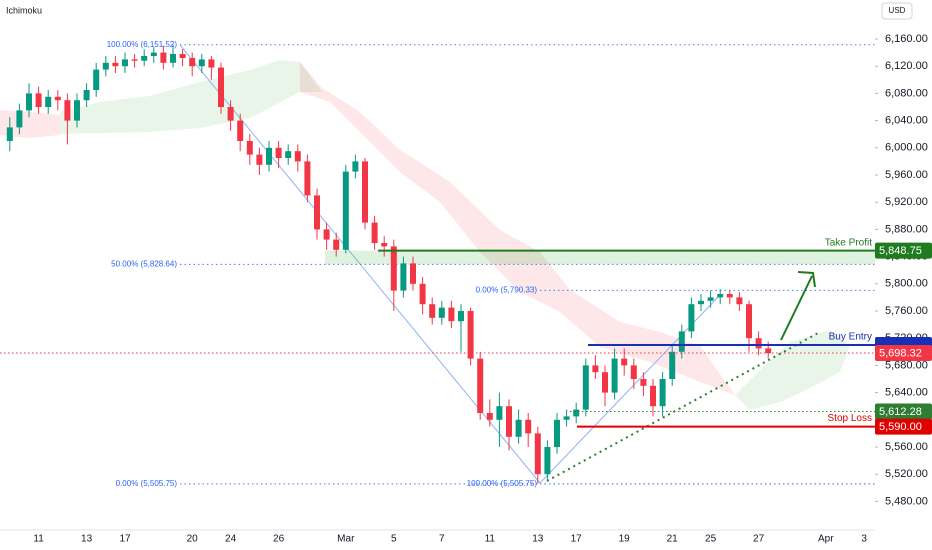 The image size is (932, 550). I want to click on y-tick-label: 5,640.00, so click(906, 393).